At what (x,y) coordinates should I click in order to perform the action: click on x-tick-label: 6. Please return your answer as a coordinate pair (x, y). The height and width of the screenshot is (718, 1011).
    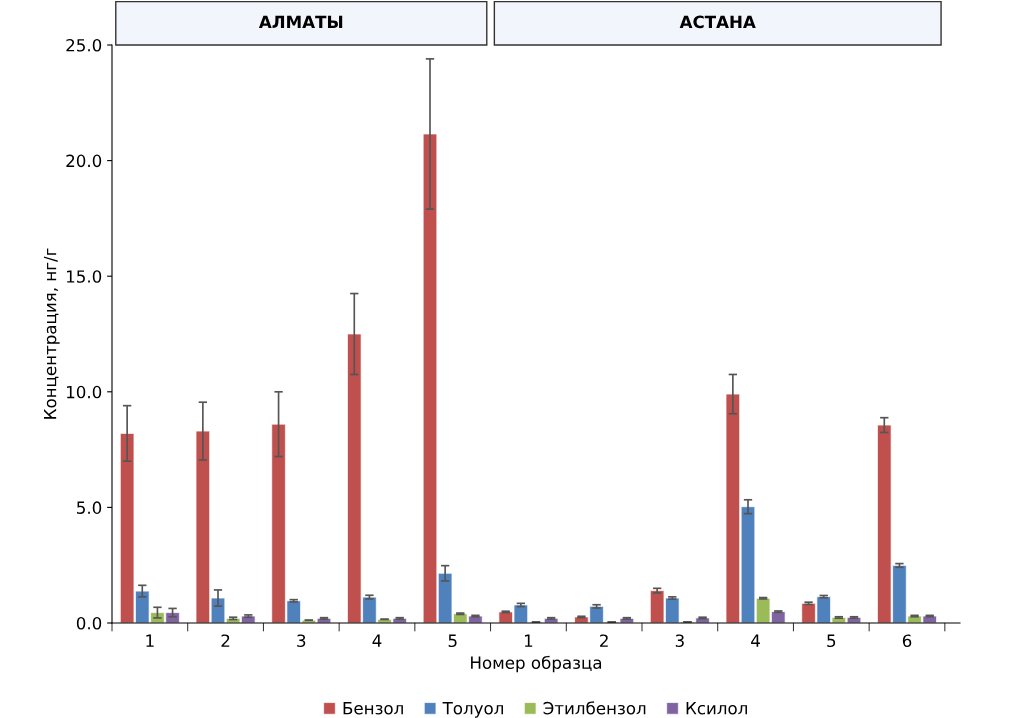
    Looking at the image, I should click on (907, 641).